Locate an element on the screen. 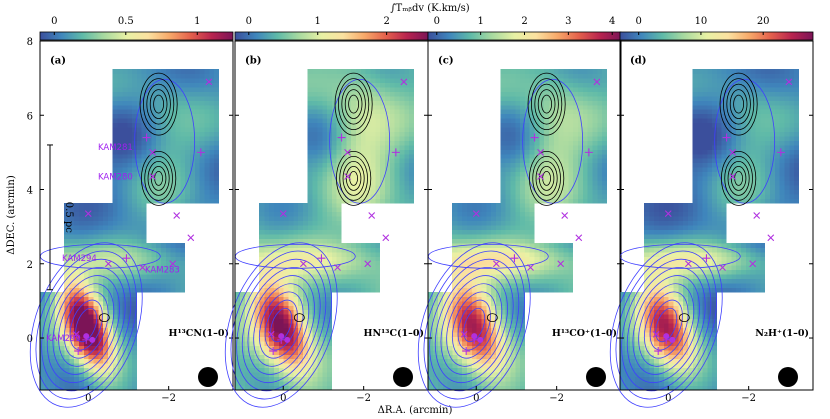  colorbar-title: ∫Tₘᵦdv (K.km/s) is located at coordinates (429, 8).